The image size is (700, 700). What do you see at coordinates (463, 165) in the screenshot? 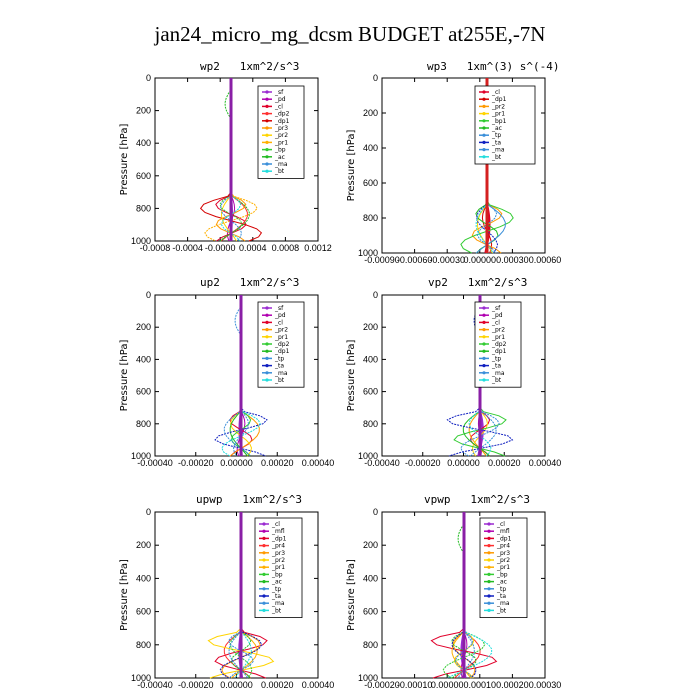
I see `plot-frame` at bounding box center [463, 165].